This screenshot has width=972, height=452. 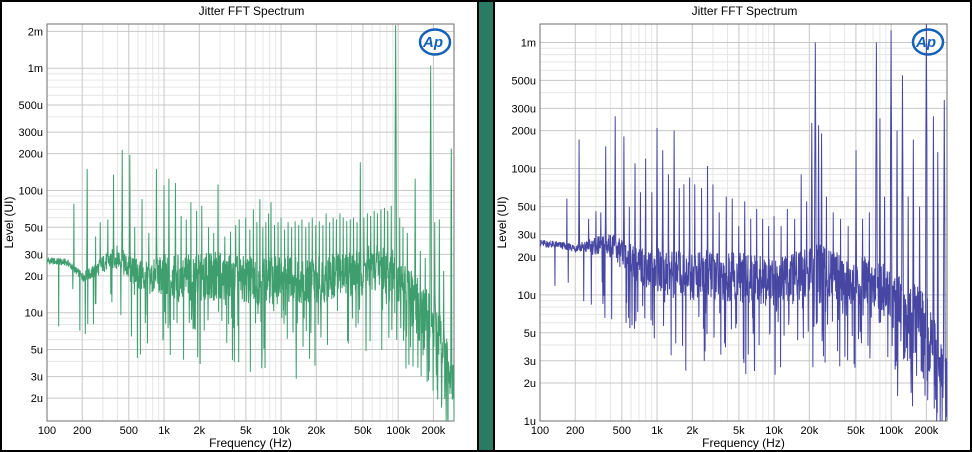 What do you see at coordinates (486, 226) in the screenshot?
I see `panel-divider` at bounding box center [486, 226].